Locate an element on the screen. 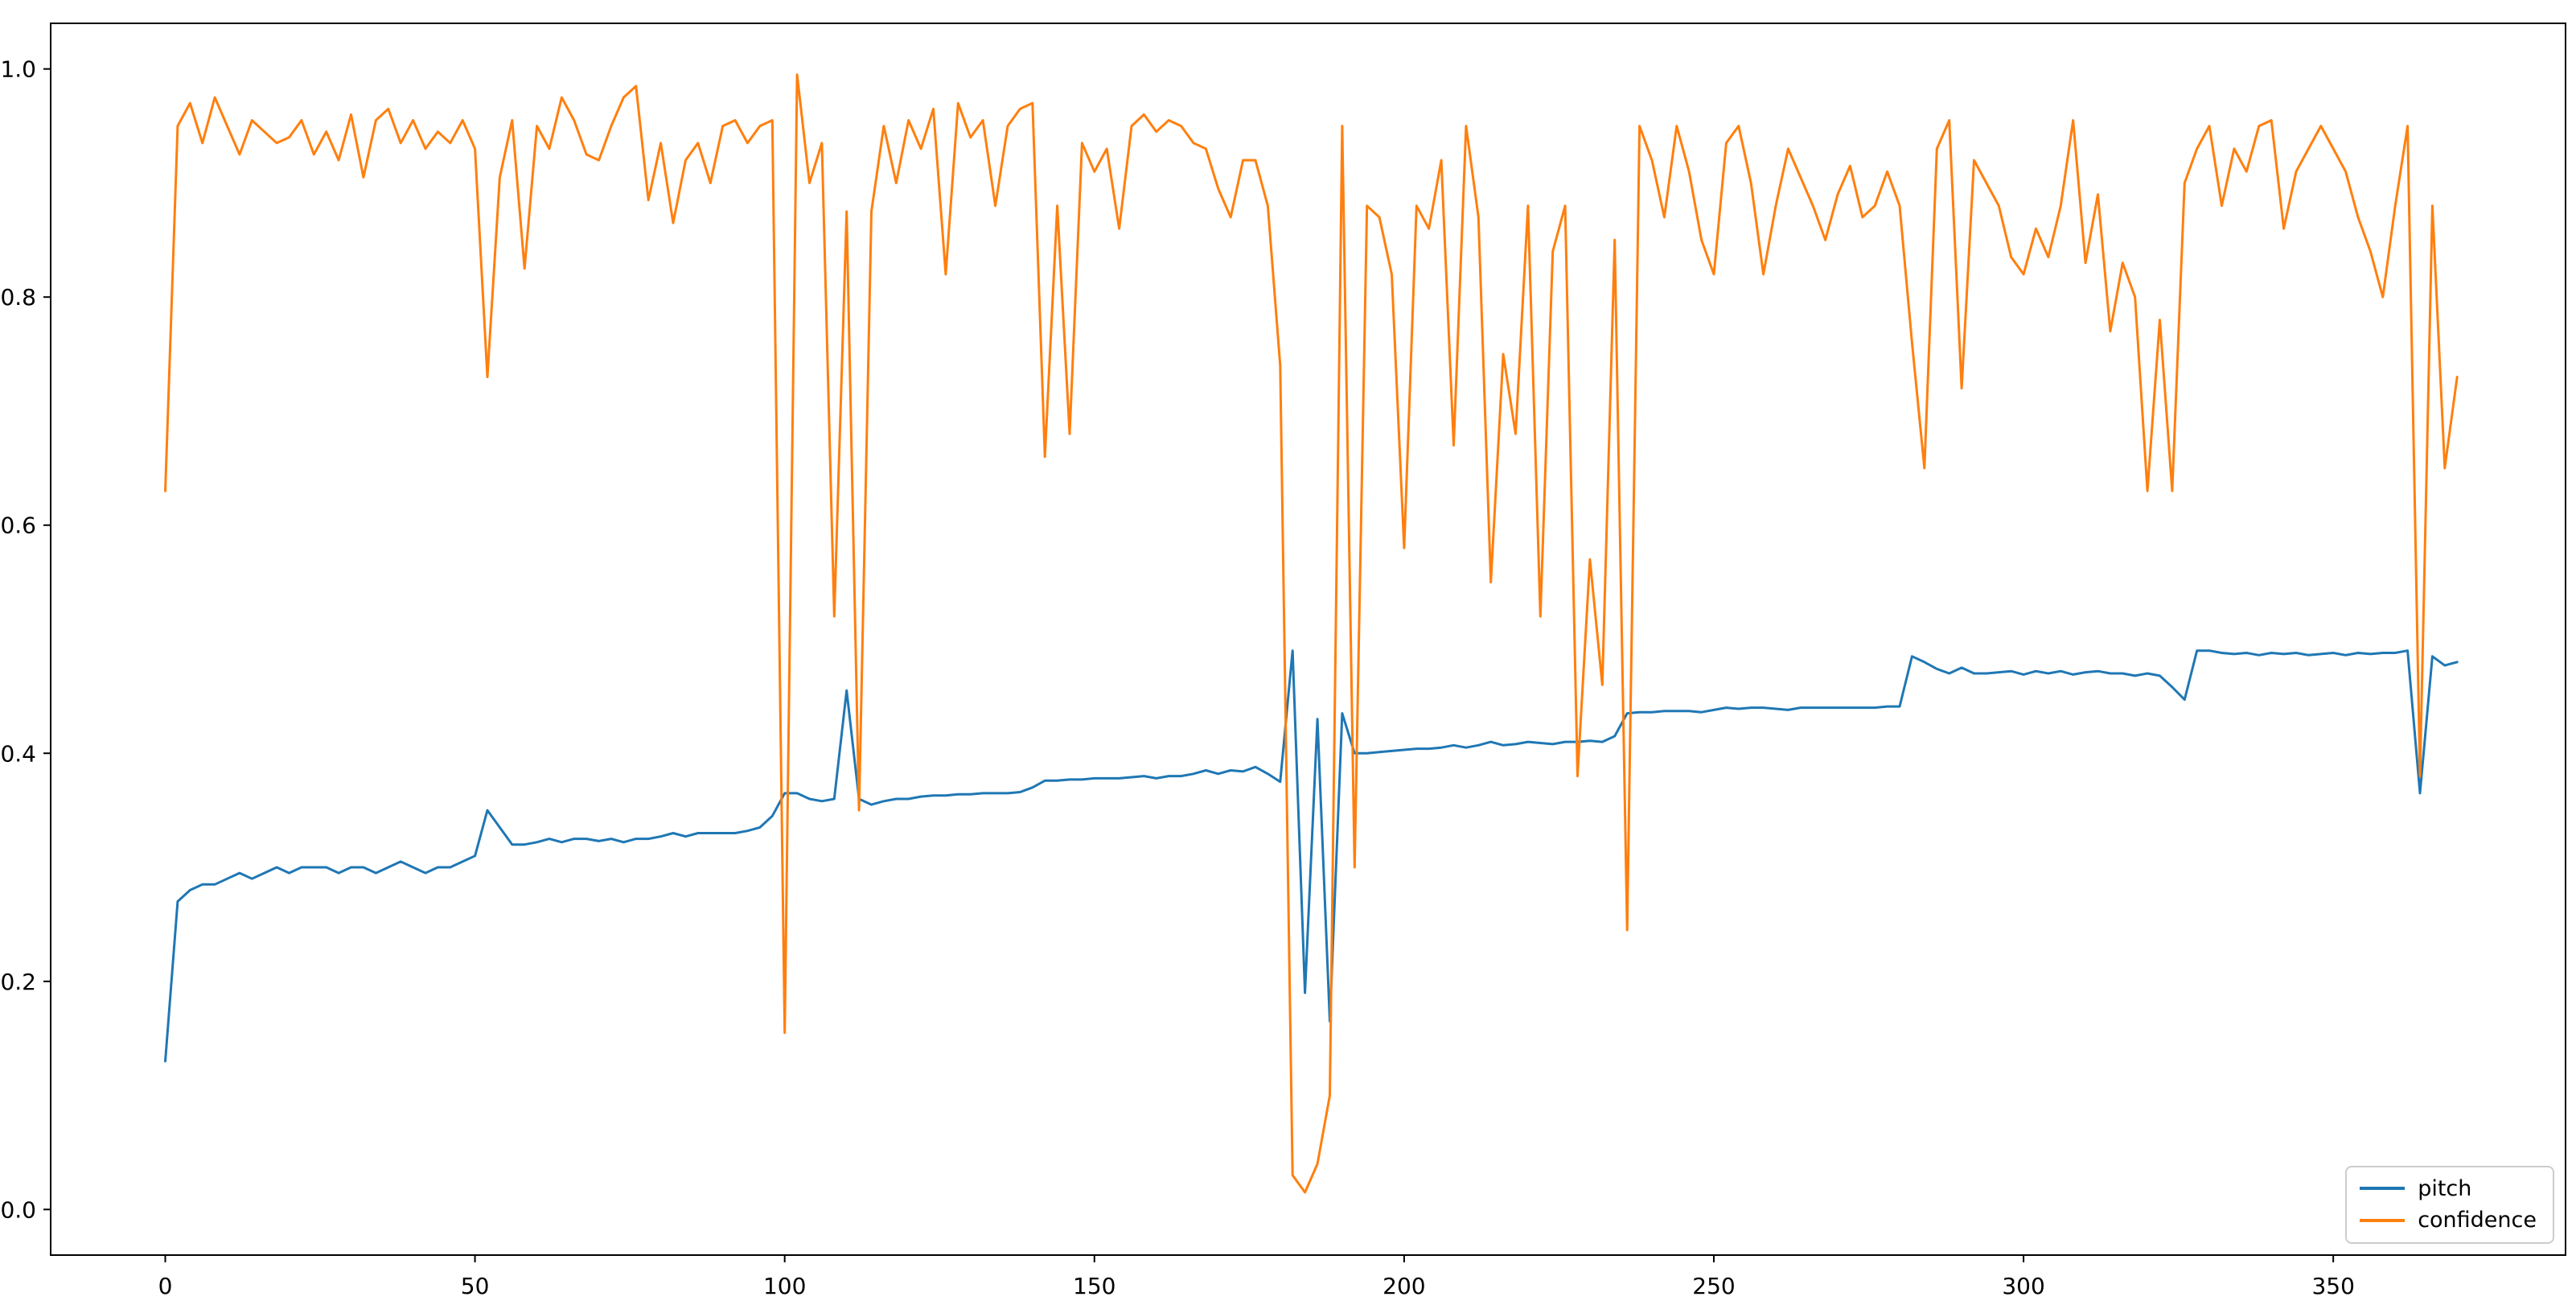 Image resolution: width=2576 pixels, height=1309 pixels. x-tick-label: 200 is located at coordinates (1403, 1286).